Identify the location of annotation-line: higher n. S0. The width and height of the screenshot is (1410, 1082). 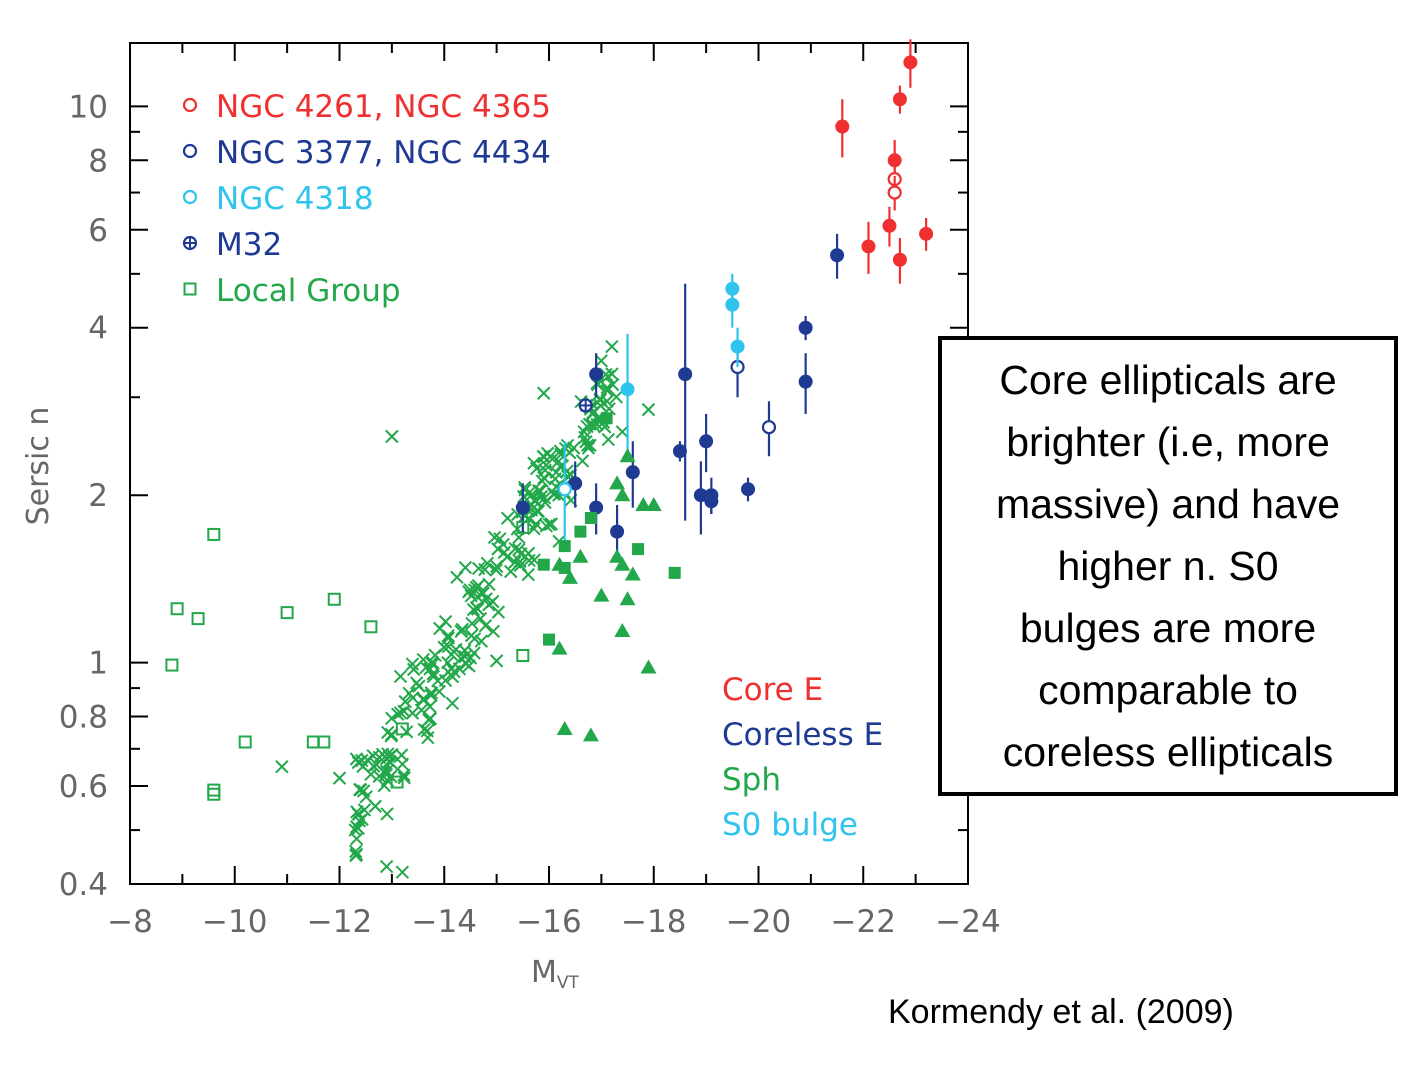
(1168, 566).